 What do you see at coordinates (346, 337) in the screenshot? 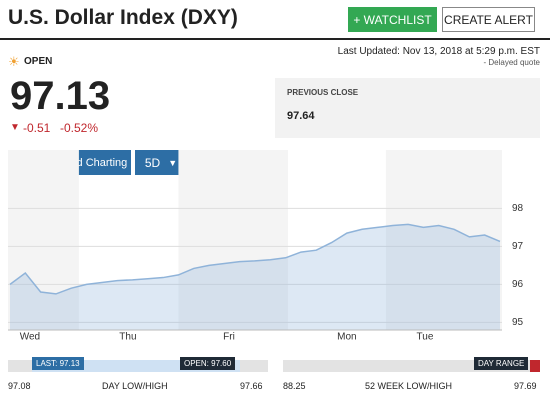
I see `x-tick-label: Mon` at bounding box center [346, 337].